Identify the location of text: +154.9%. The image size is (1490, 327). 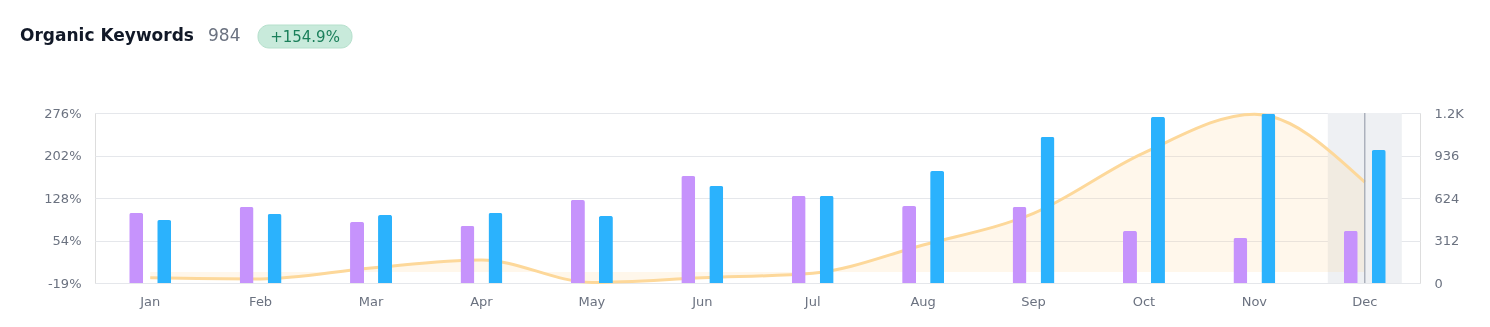
(305, 37).